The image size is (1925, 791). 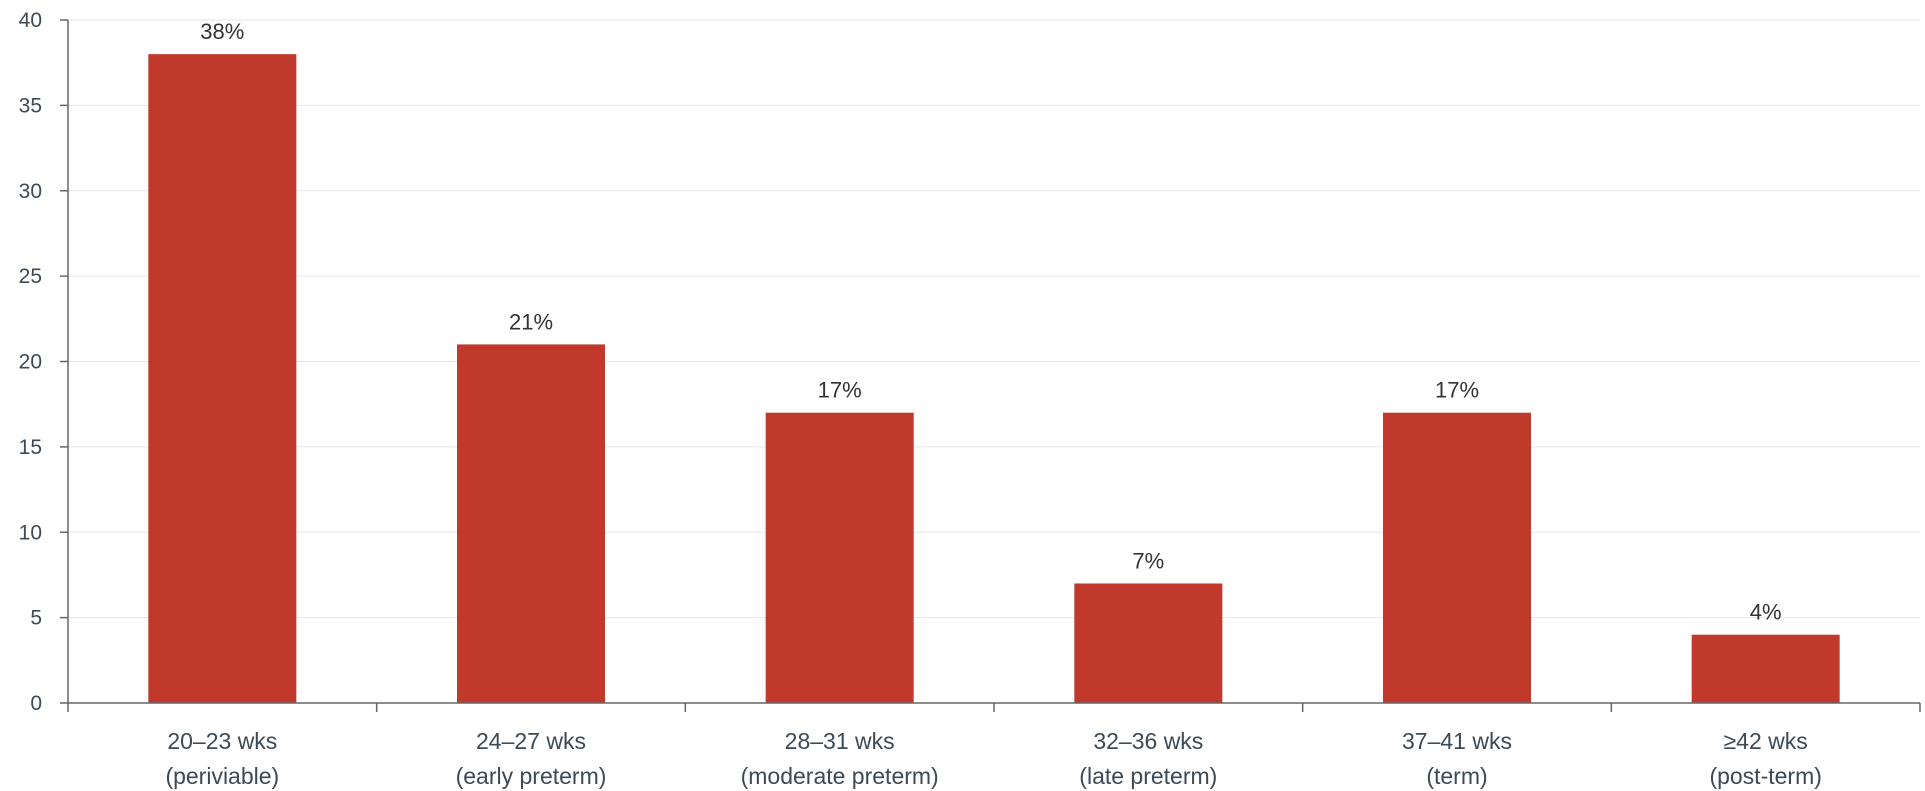 I want to click on x-tick-label-1-line-0: 24–27 wks, so click(x=531, y=741).